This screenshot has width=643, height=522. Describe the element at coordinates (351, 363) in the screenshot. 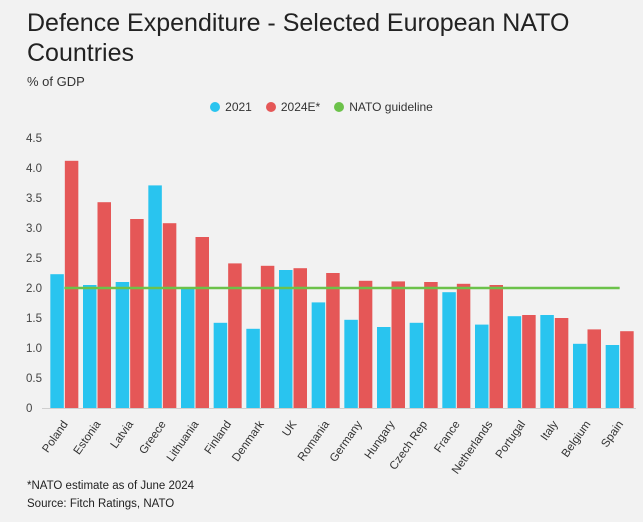

I see `bar-2021-germany` at that location.